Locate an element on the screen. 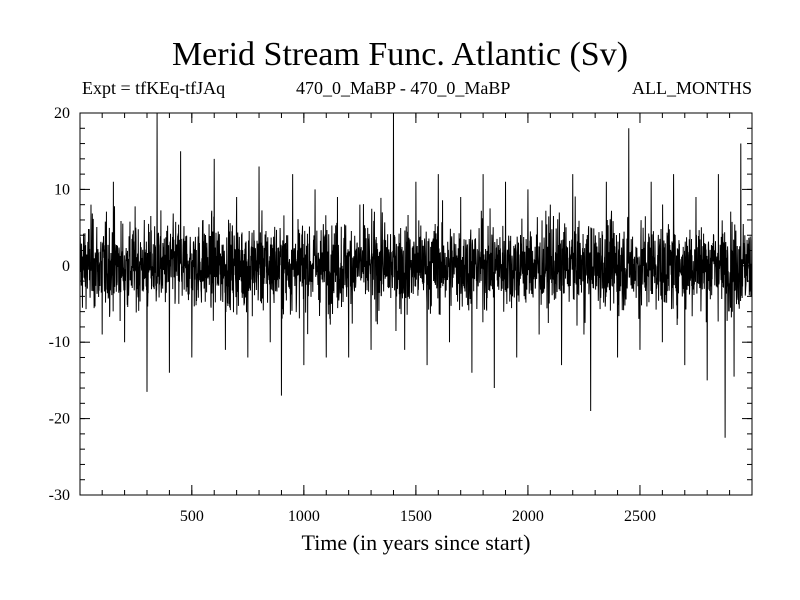  x-axis-label: Time (in years since start) is located at coordinates (416, 542).